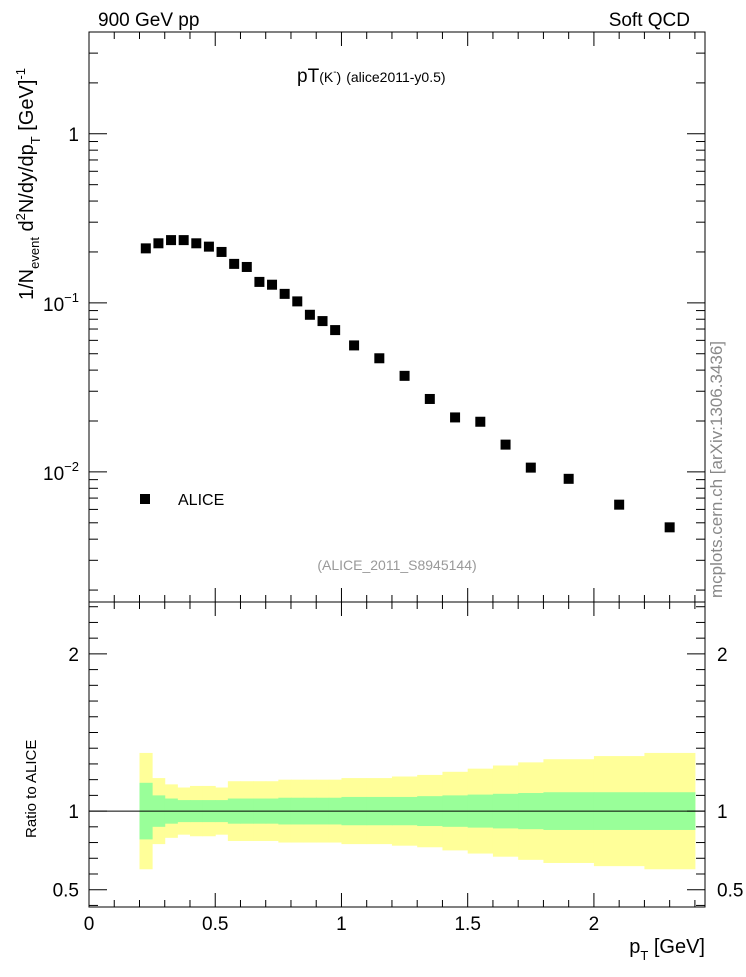 The height and width of the screenshot is (977, 746). Describe the element at coordinates (215, 924) in the screenshot. I see `x-tick-label: 0.5` at that location.